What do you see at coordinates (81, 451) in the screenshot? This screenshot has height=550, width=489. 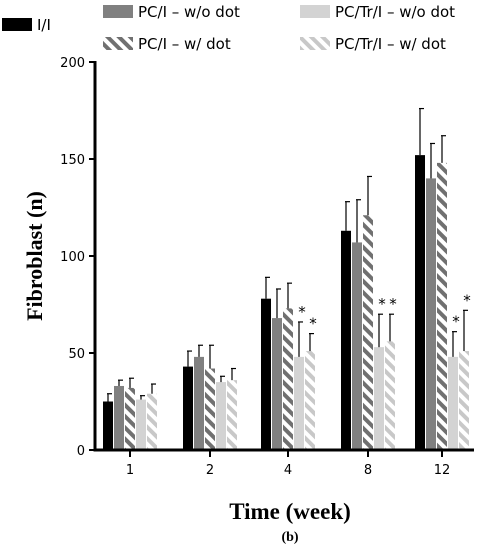 I see `y-tick-label: 0` at bounding box center [81, 451].